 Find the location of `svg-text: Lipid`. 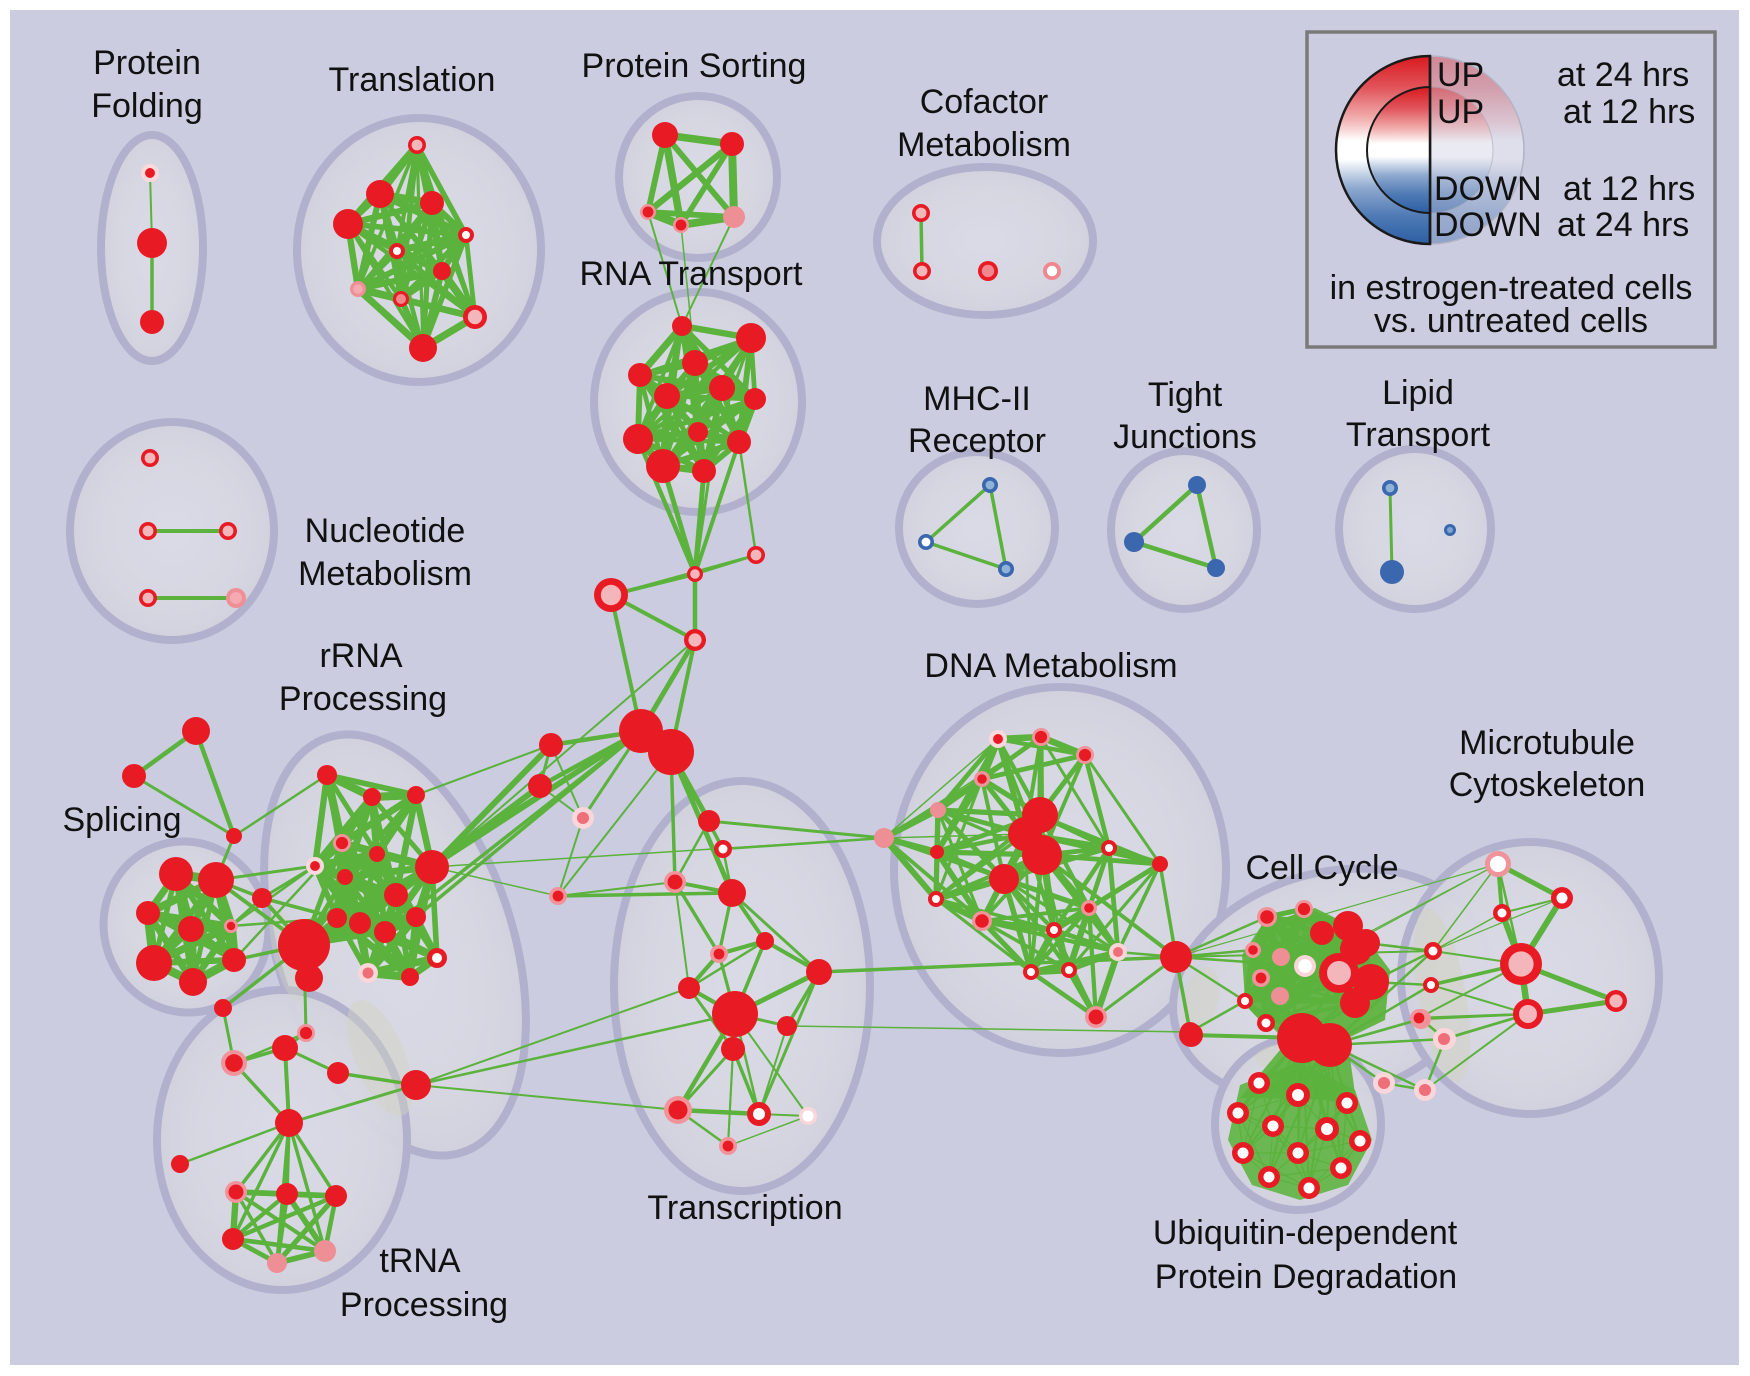

svg-text: Lipid is located at coordinates (1418, 393).